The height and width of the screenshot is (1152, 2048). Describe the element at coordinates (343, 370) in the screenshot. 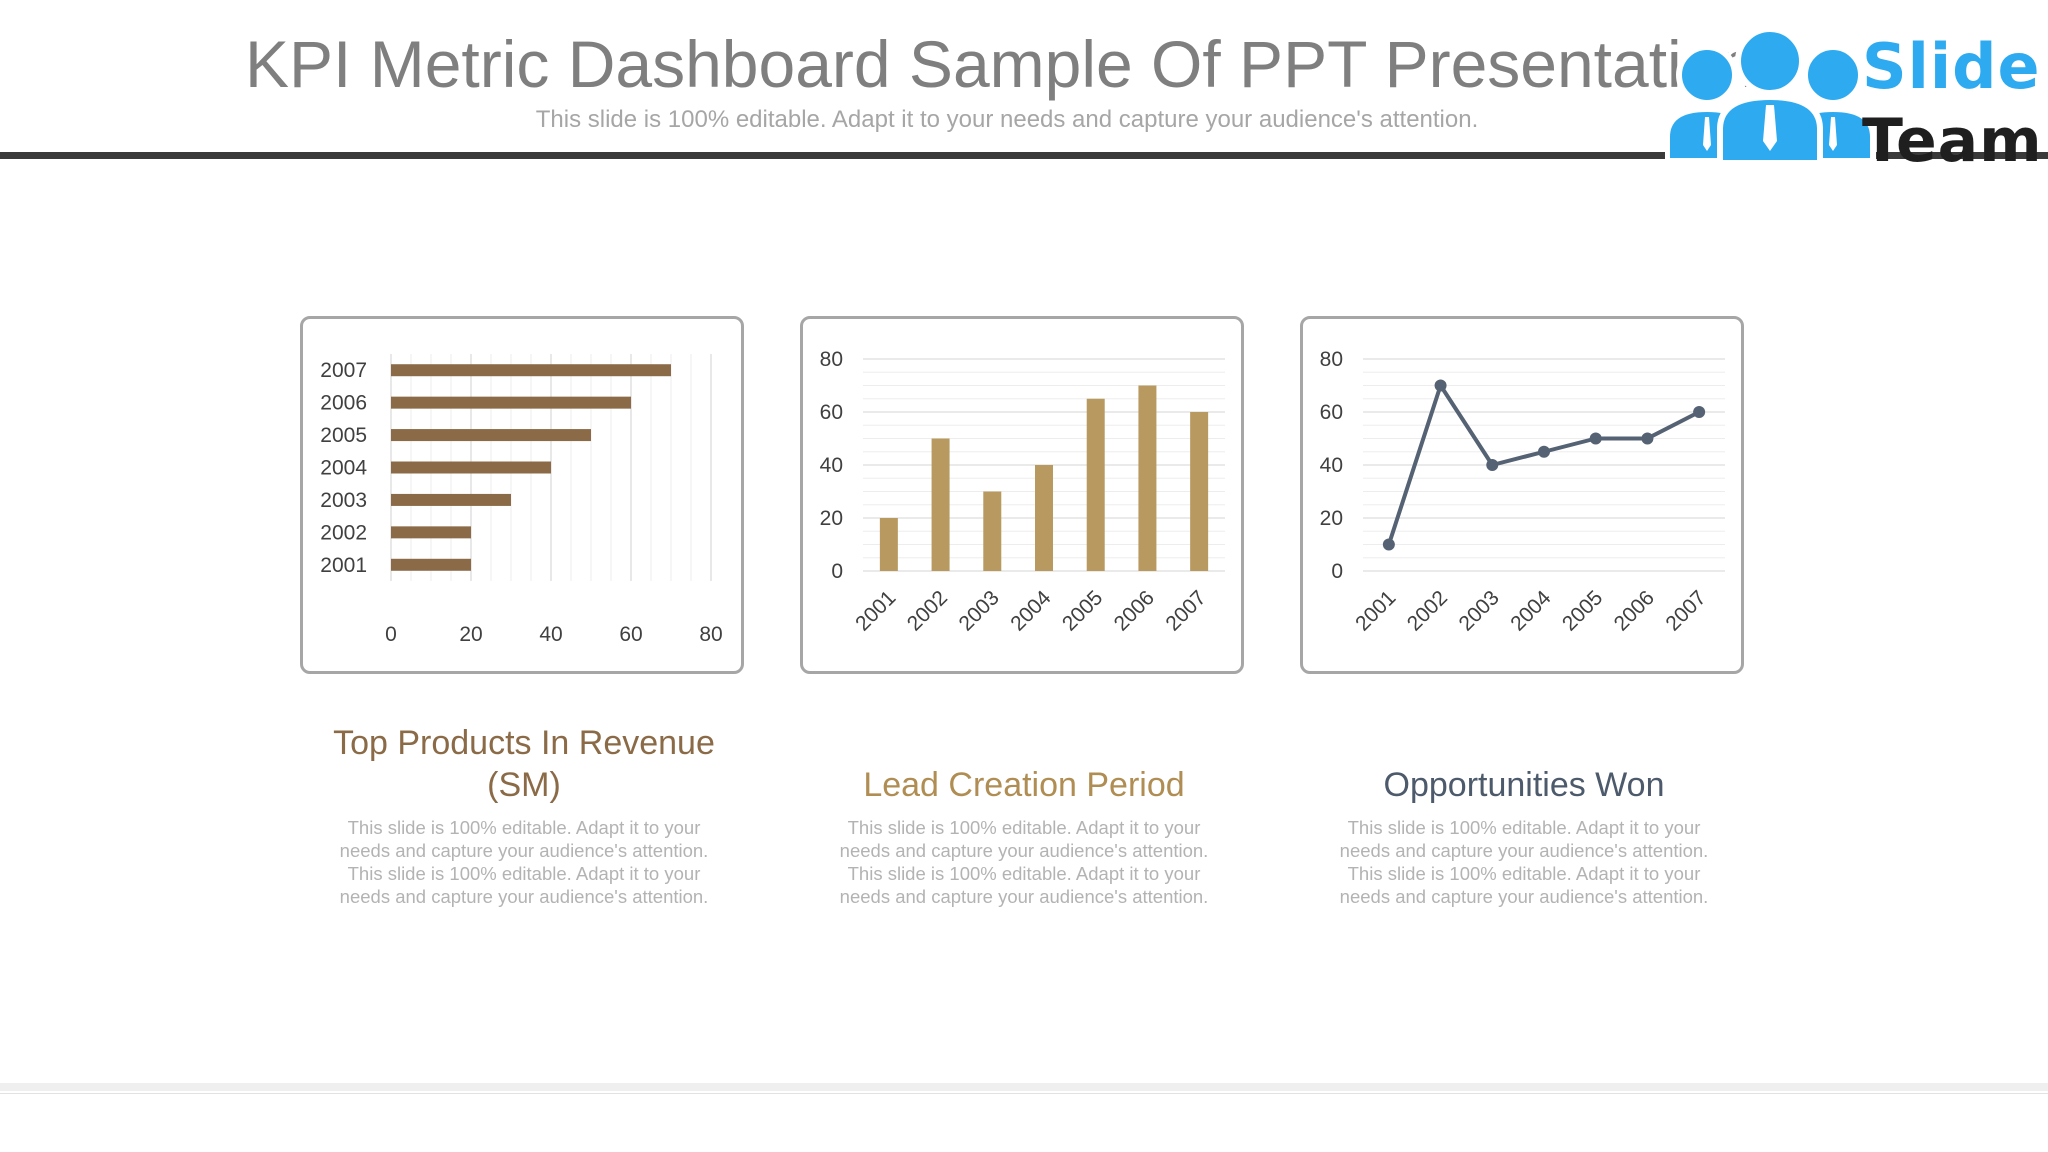

I see `y-tick-label: 2007` at that location.